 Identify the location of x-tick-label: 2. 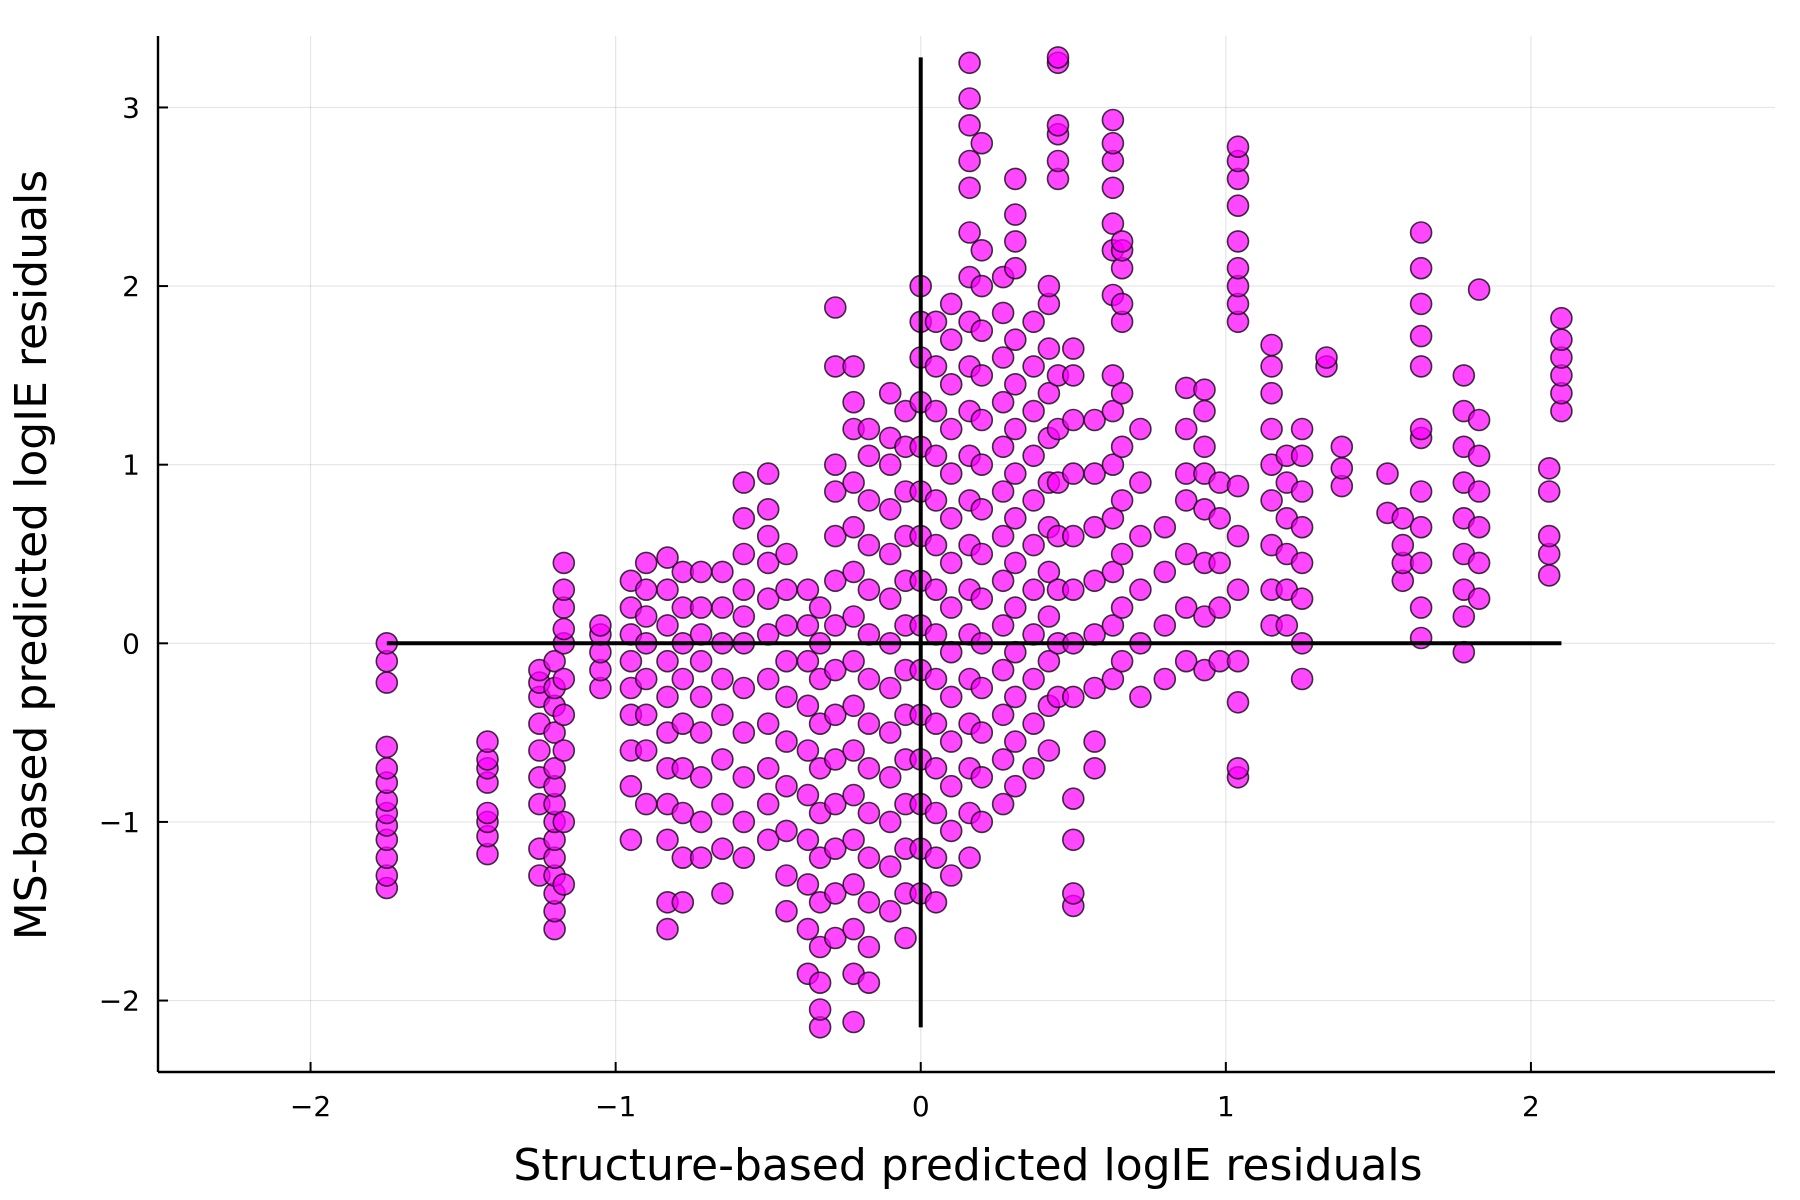
(1531, 1106).